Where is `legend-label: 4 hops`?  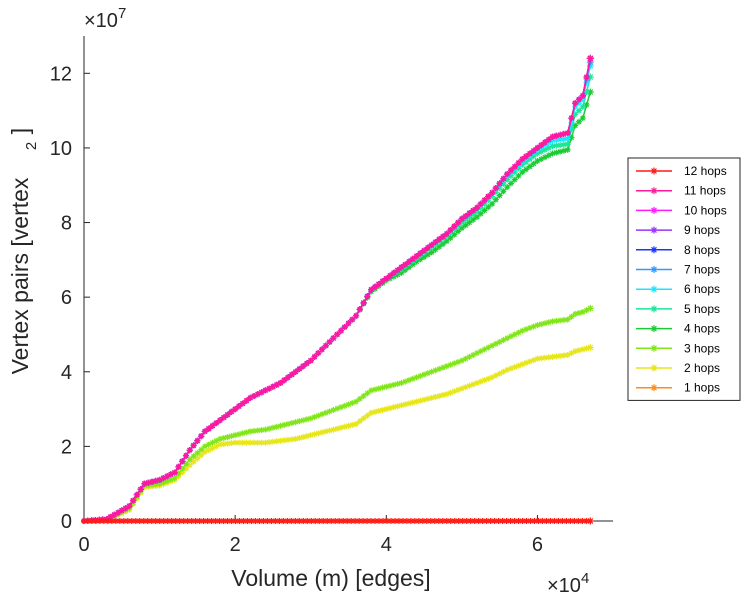
legend-label: 4 hops is located at coordinates (702, 329).